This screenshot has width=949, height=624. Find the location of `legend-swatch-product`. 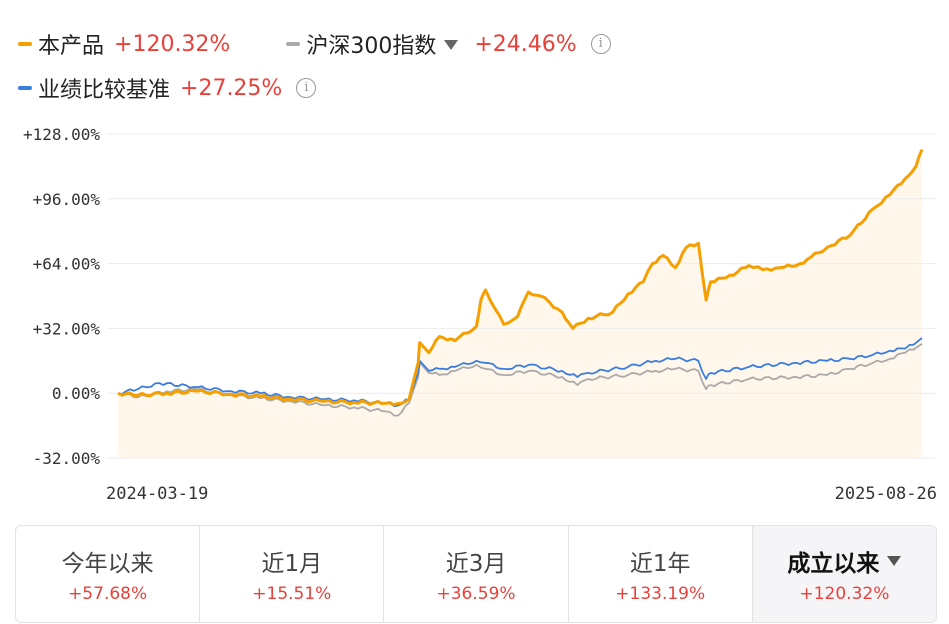

legend-swatch-product is located at coordinates (25, 44).